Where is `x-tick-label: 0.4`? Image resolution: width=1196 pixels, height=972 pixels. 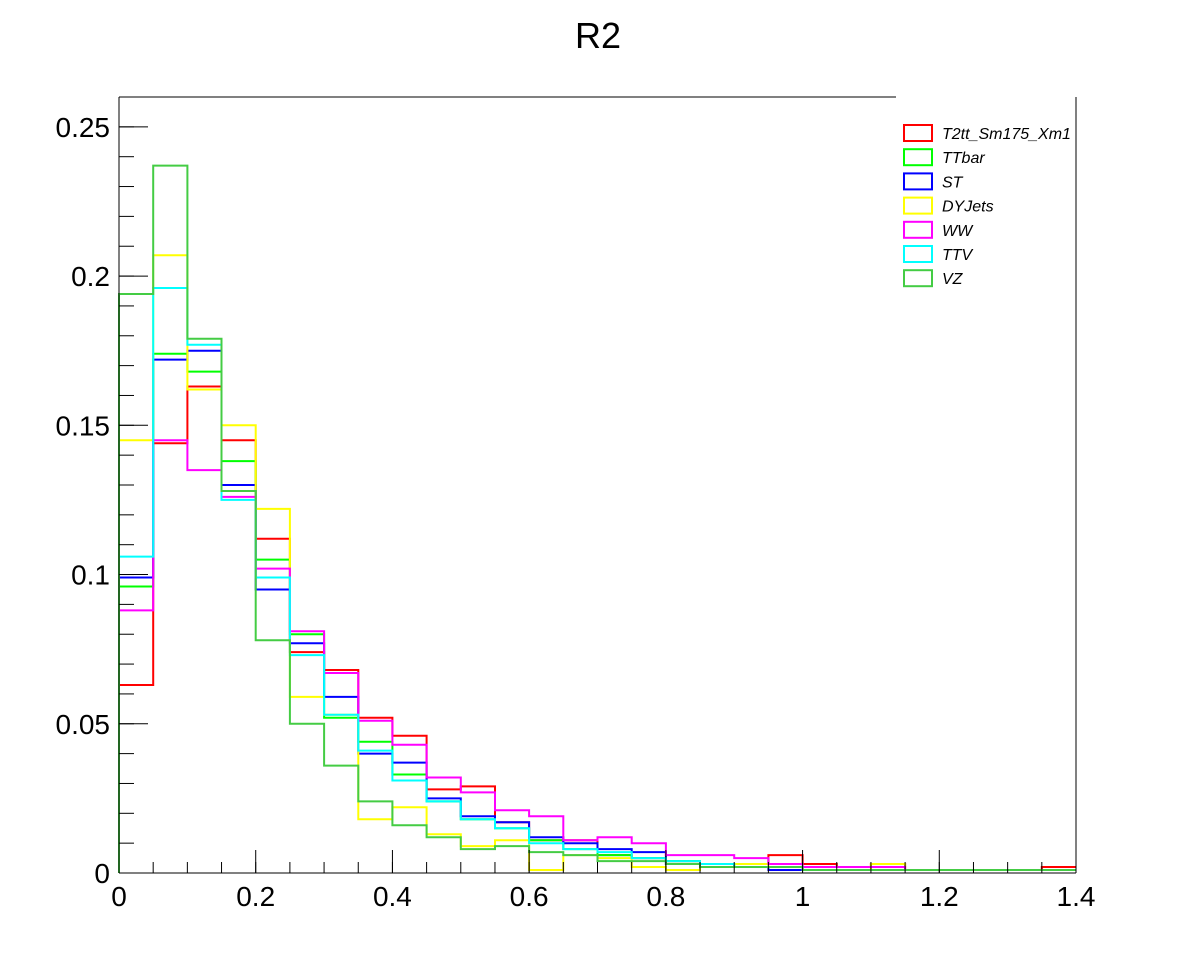
x-tick-label: 0.4 is located at coordinates (392, 896).